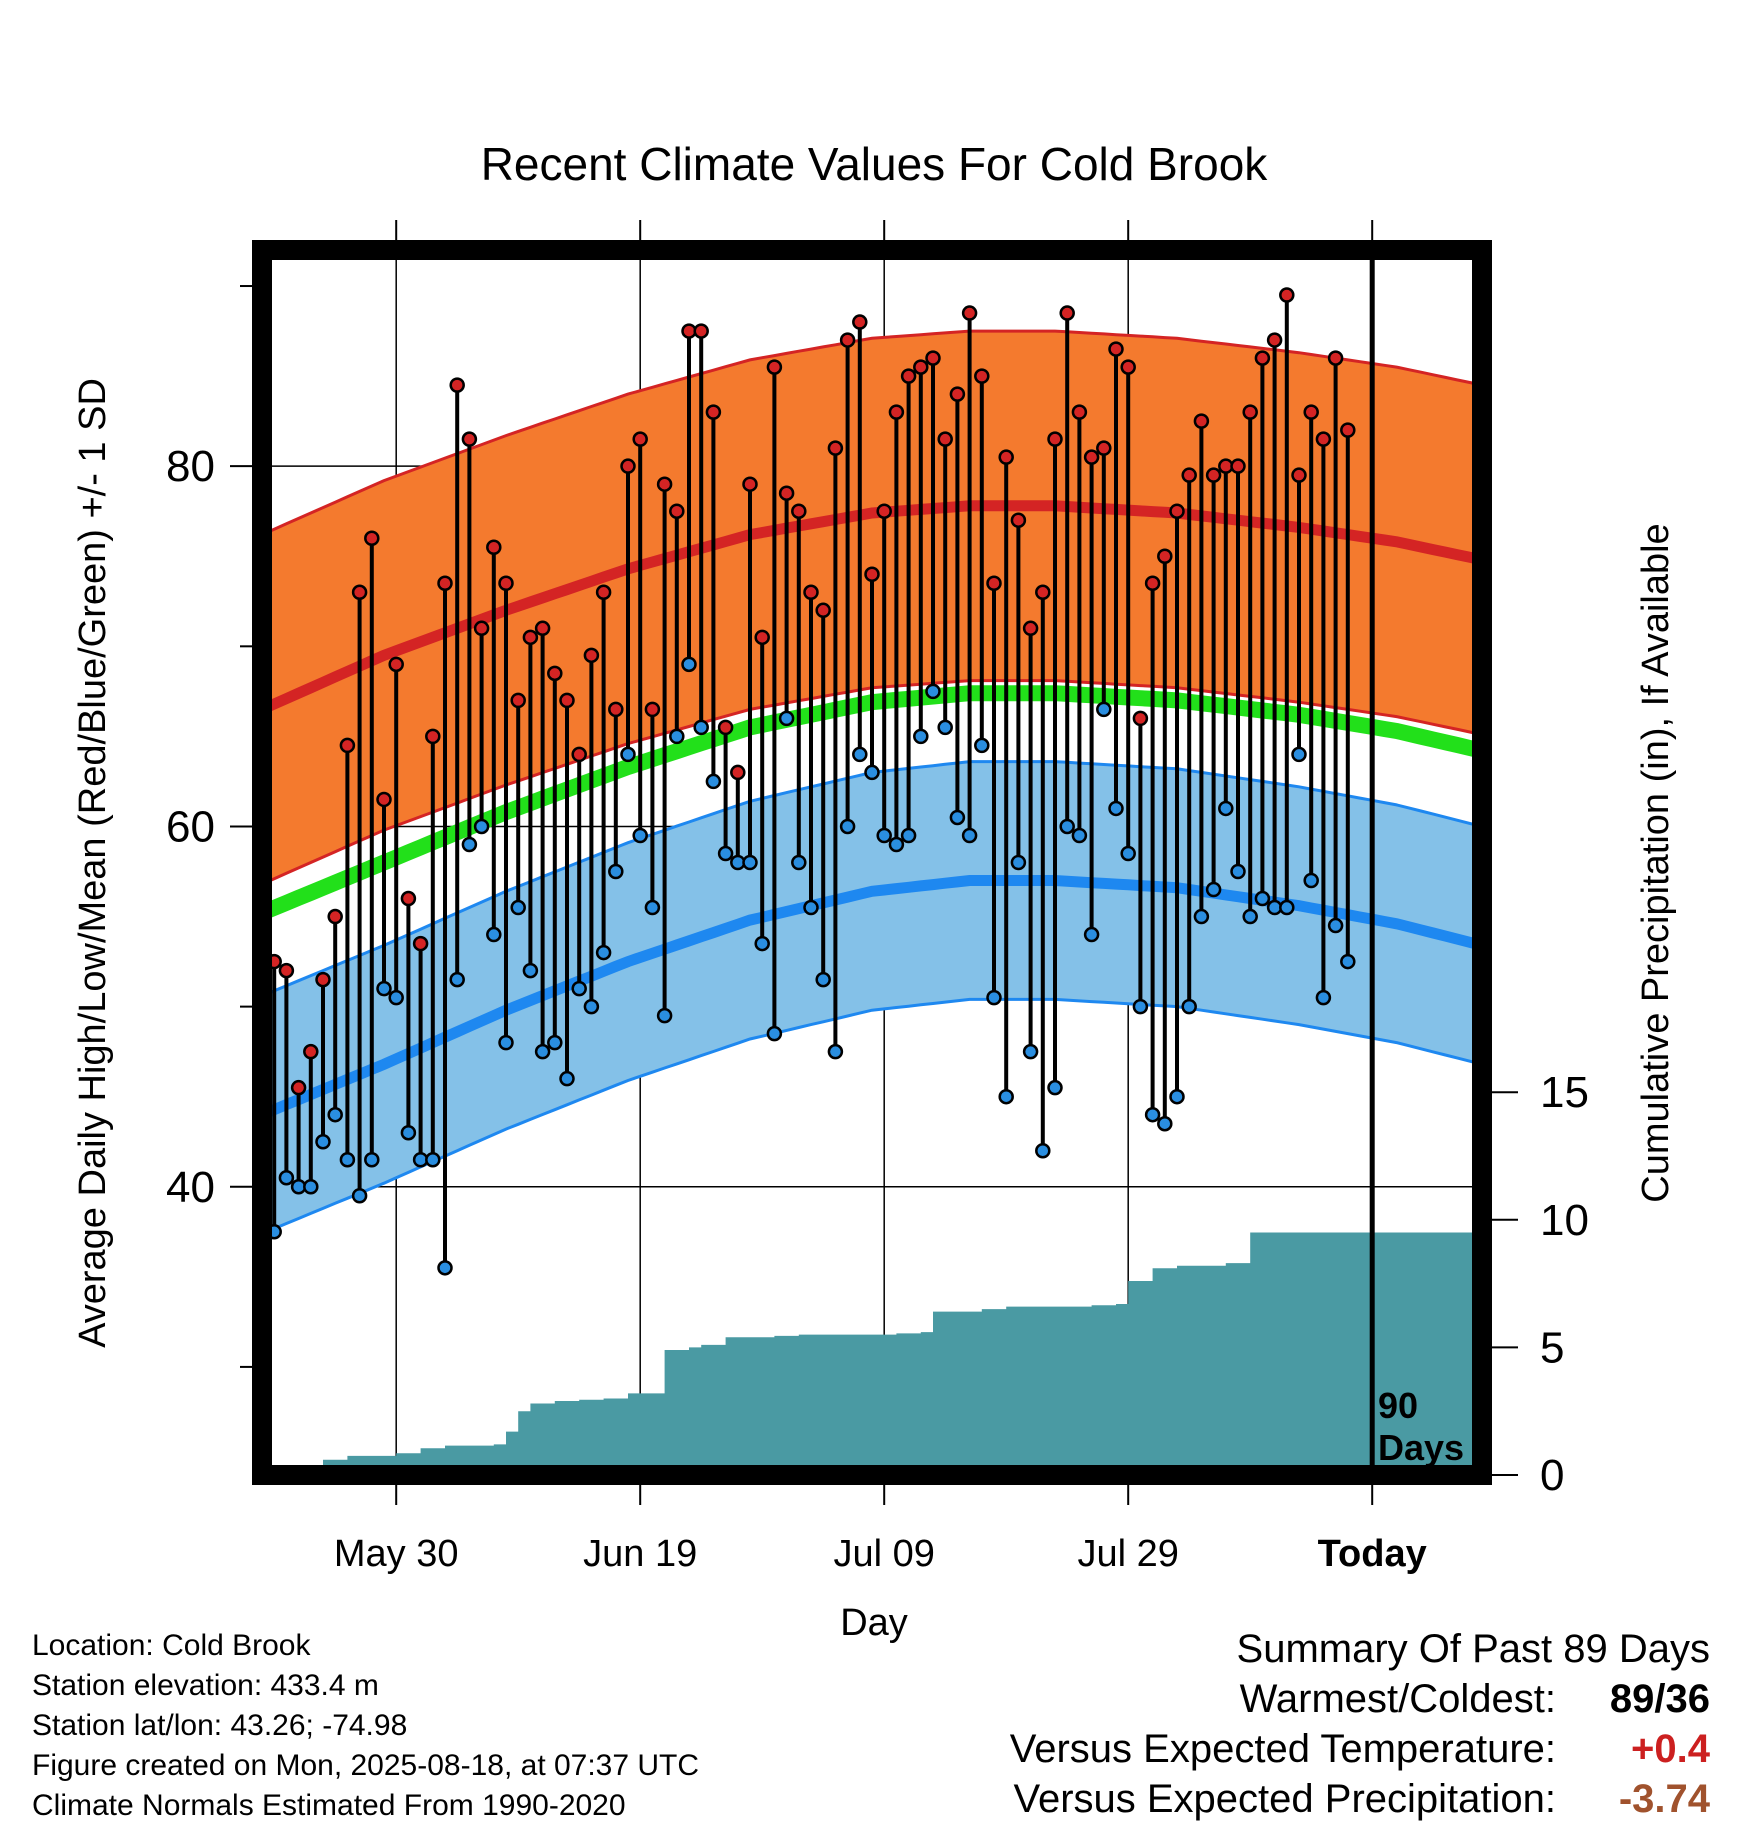 This screenshot has width=1748, height=1828. I want to click on normals-text: Climate Normals Estimated From 1990-2020, so click(329, 1805).